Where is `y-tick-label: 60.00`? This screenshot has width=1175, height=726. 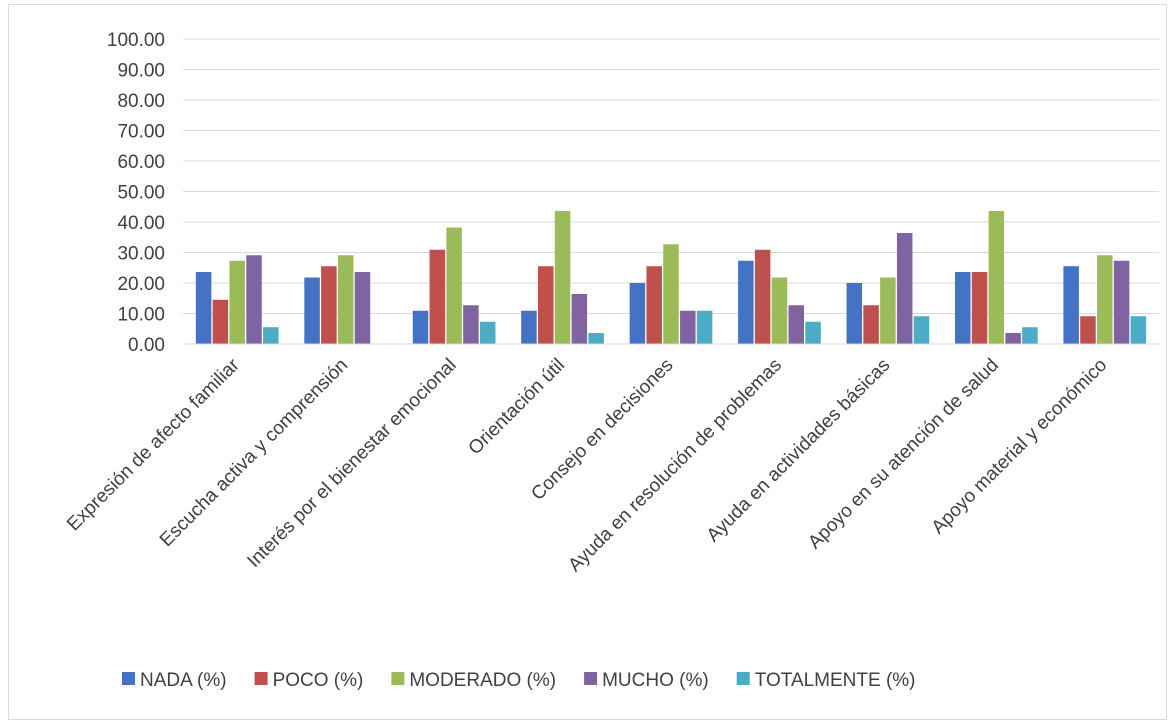 y-tick-label: 60.00 is located at coordinates (141, 162).